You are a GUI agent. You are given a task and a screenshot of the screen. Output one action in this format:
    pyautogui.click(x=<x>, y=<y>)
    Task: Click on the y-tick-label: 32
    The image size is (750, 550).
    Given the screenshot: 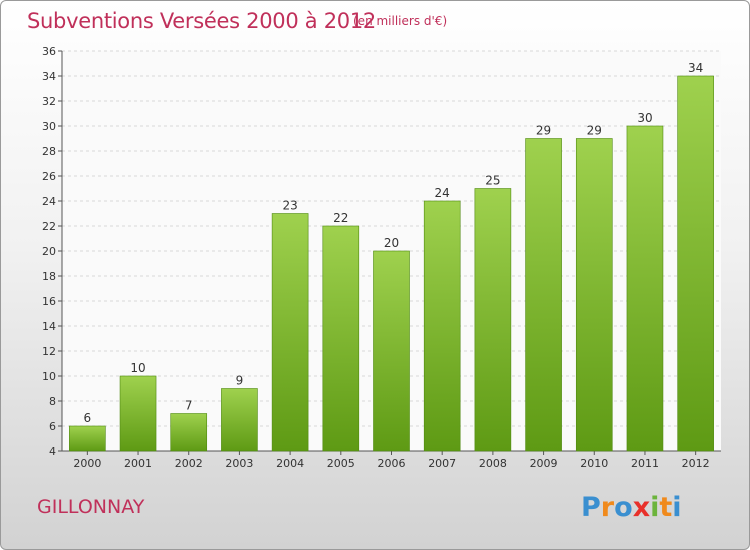 What is the action you would take?
    pyautogui.click(x=49, y=101)
    